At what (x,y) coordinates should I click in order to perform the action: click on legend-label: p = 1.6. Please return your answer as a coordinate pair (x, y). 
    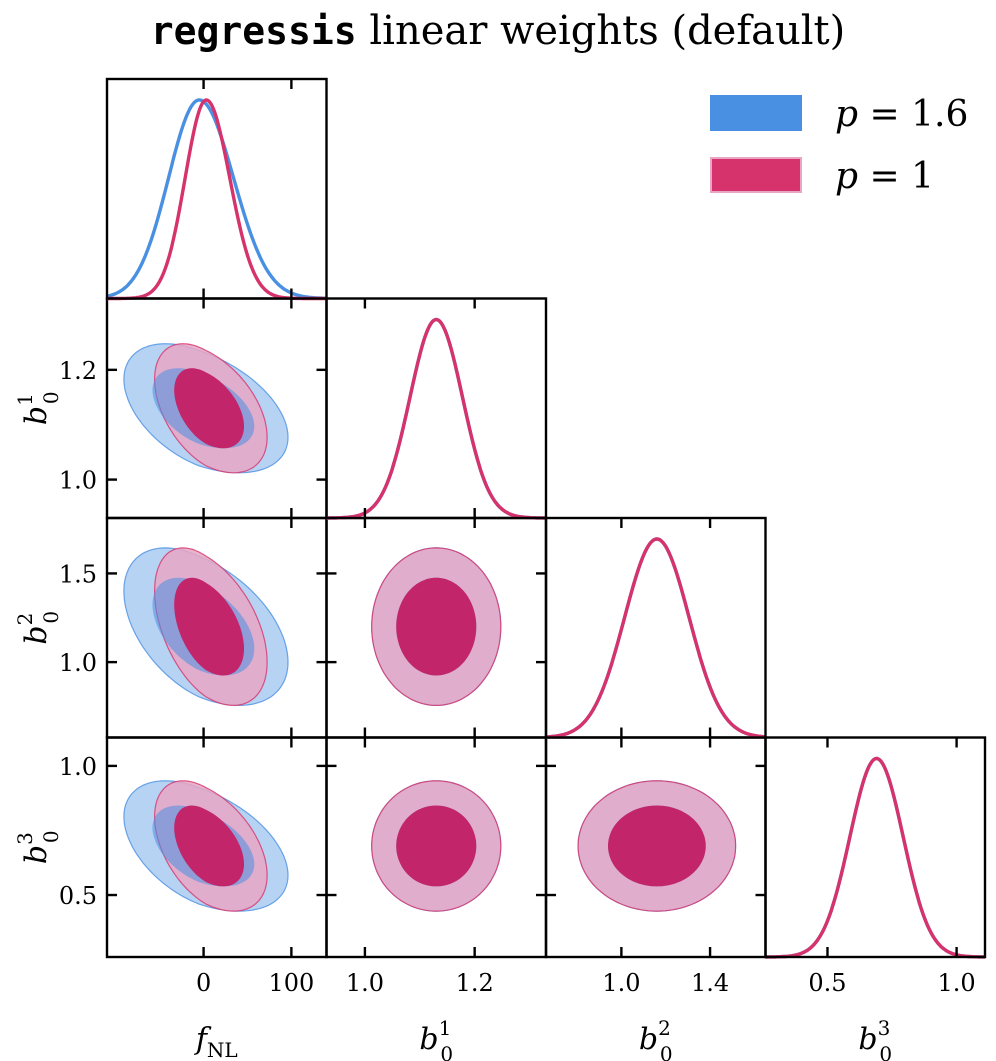
    Looking at the image, I should click on (901, 114).